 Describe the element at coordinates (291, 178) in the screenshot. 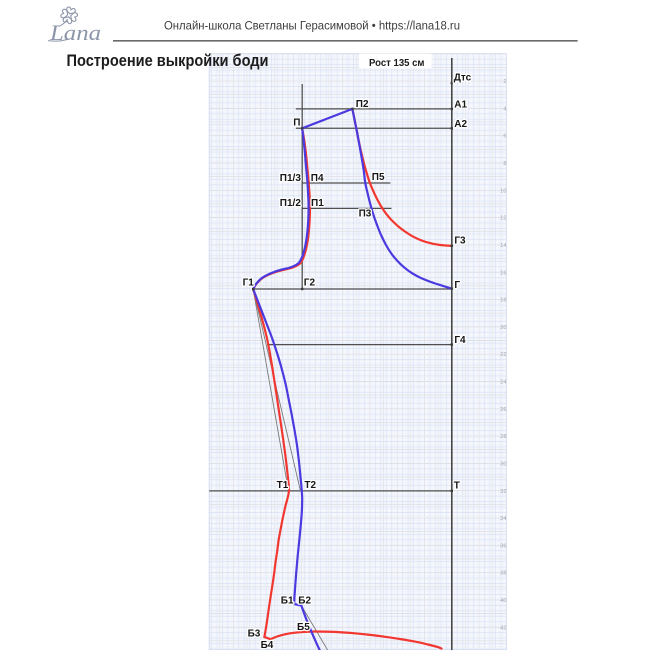

I see `svg-text: П1/3` at that location.